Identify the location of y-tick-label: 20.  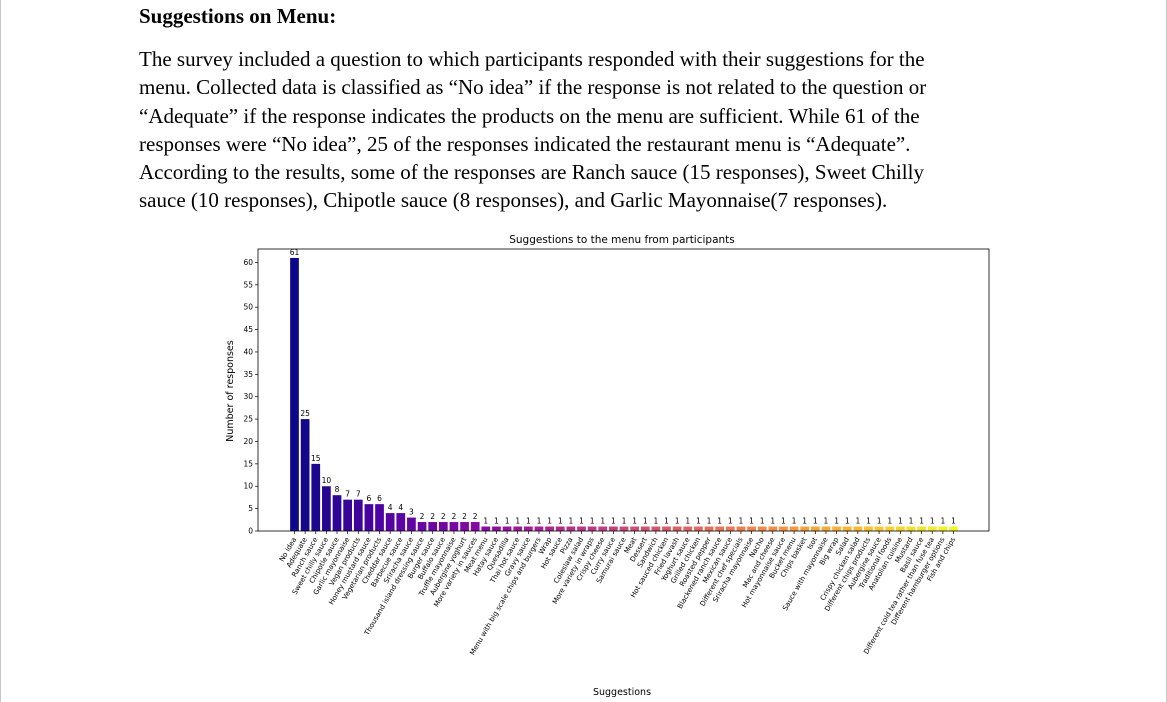
(248, 441).